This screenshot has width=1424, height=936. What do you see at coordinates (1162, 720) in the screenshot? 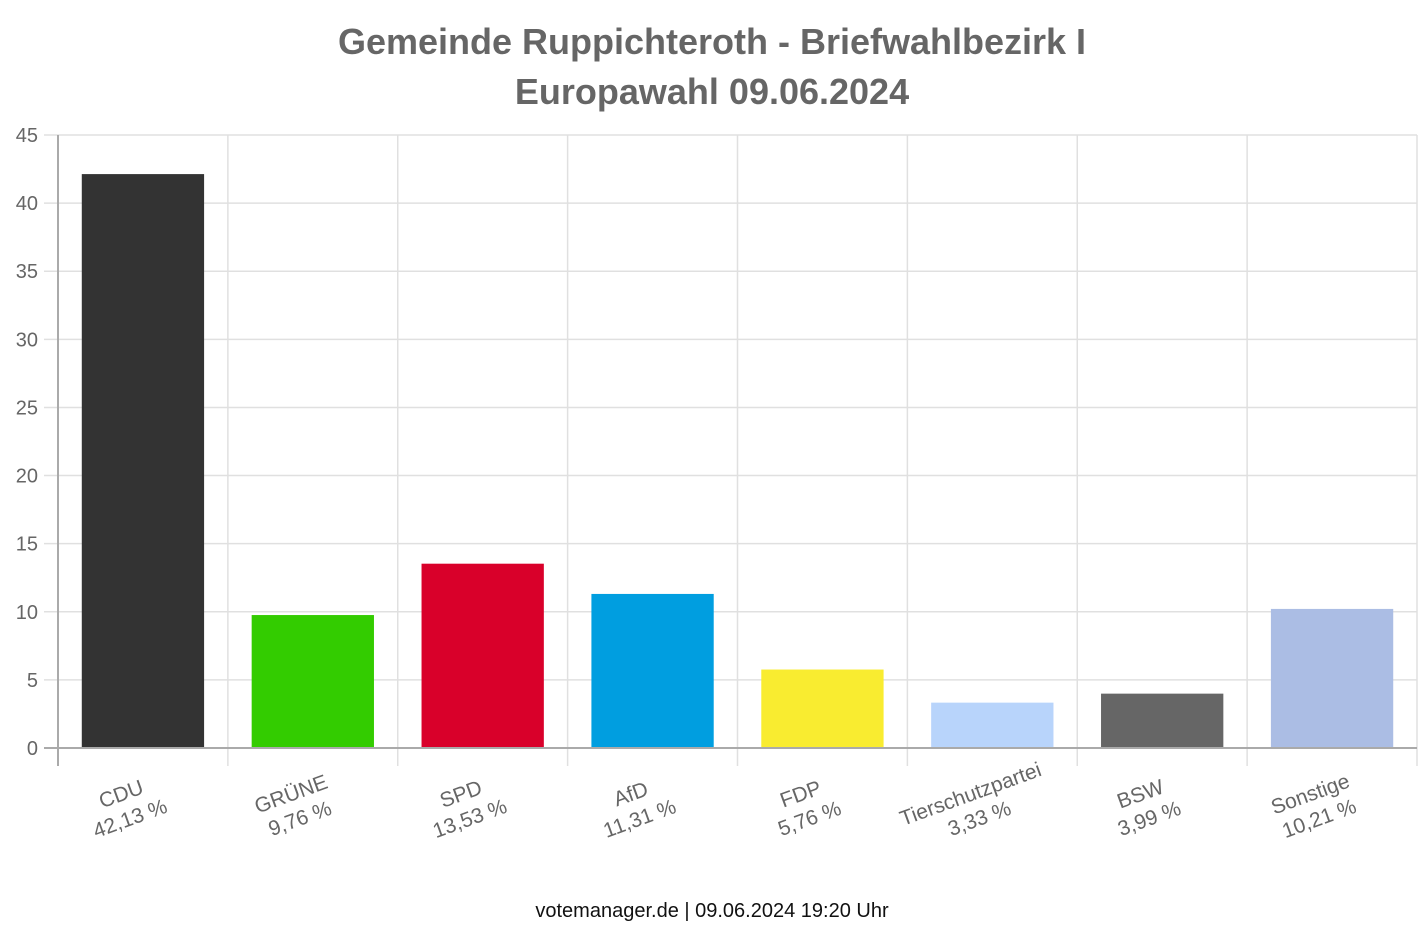
I see `bar-bsw` at bounding box center [1162, 720].